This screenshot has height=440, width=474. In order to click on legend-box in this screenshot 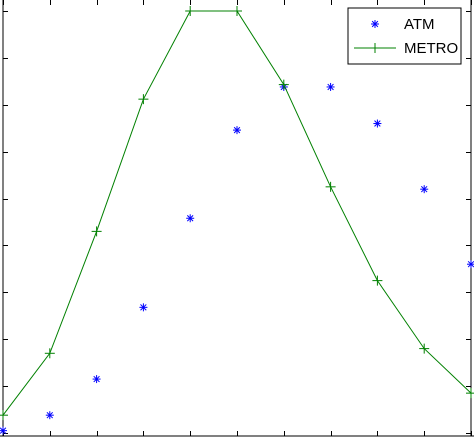, I will do `click(404, 36)`.